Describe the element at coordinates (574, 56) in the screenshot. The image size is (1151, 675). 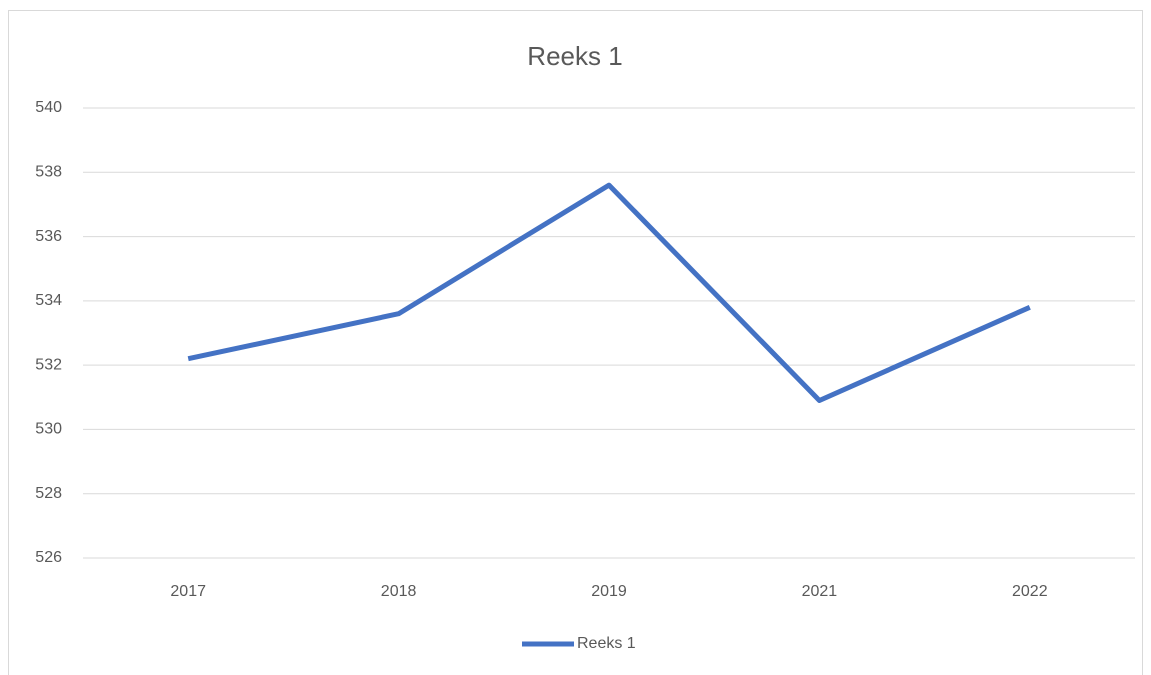
I see `chart-title: Reeks 1` at that location.